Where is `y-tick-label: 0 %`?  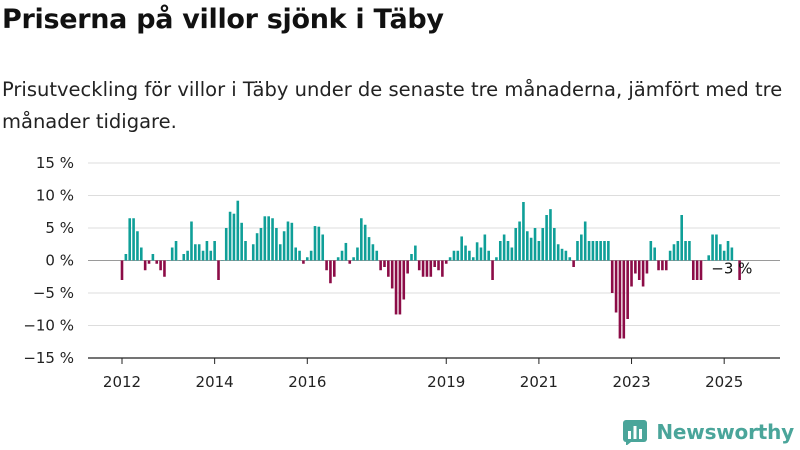
y-tick-label: 0 % is located at coordinates (59, 261).